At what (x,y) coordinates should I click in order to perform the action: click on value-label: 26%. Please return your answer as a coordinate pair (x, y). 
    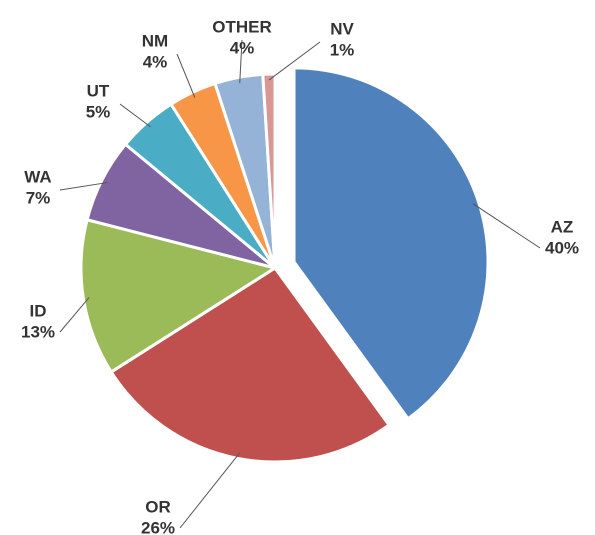
    Looking at the image, I should click on (158, 526).